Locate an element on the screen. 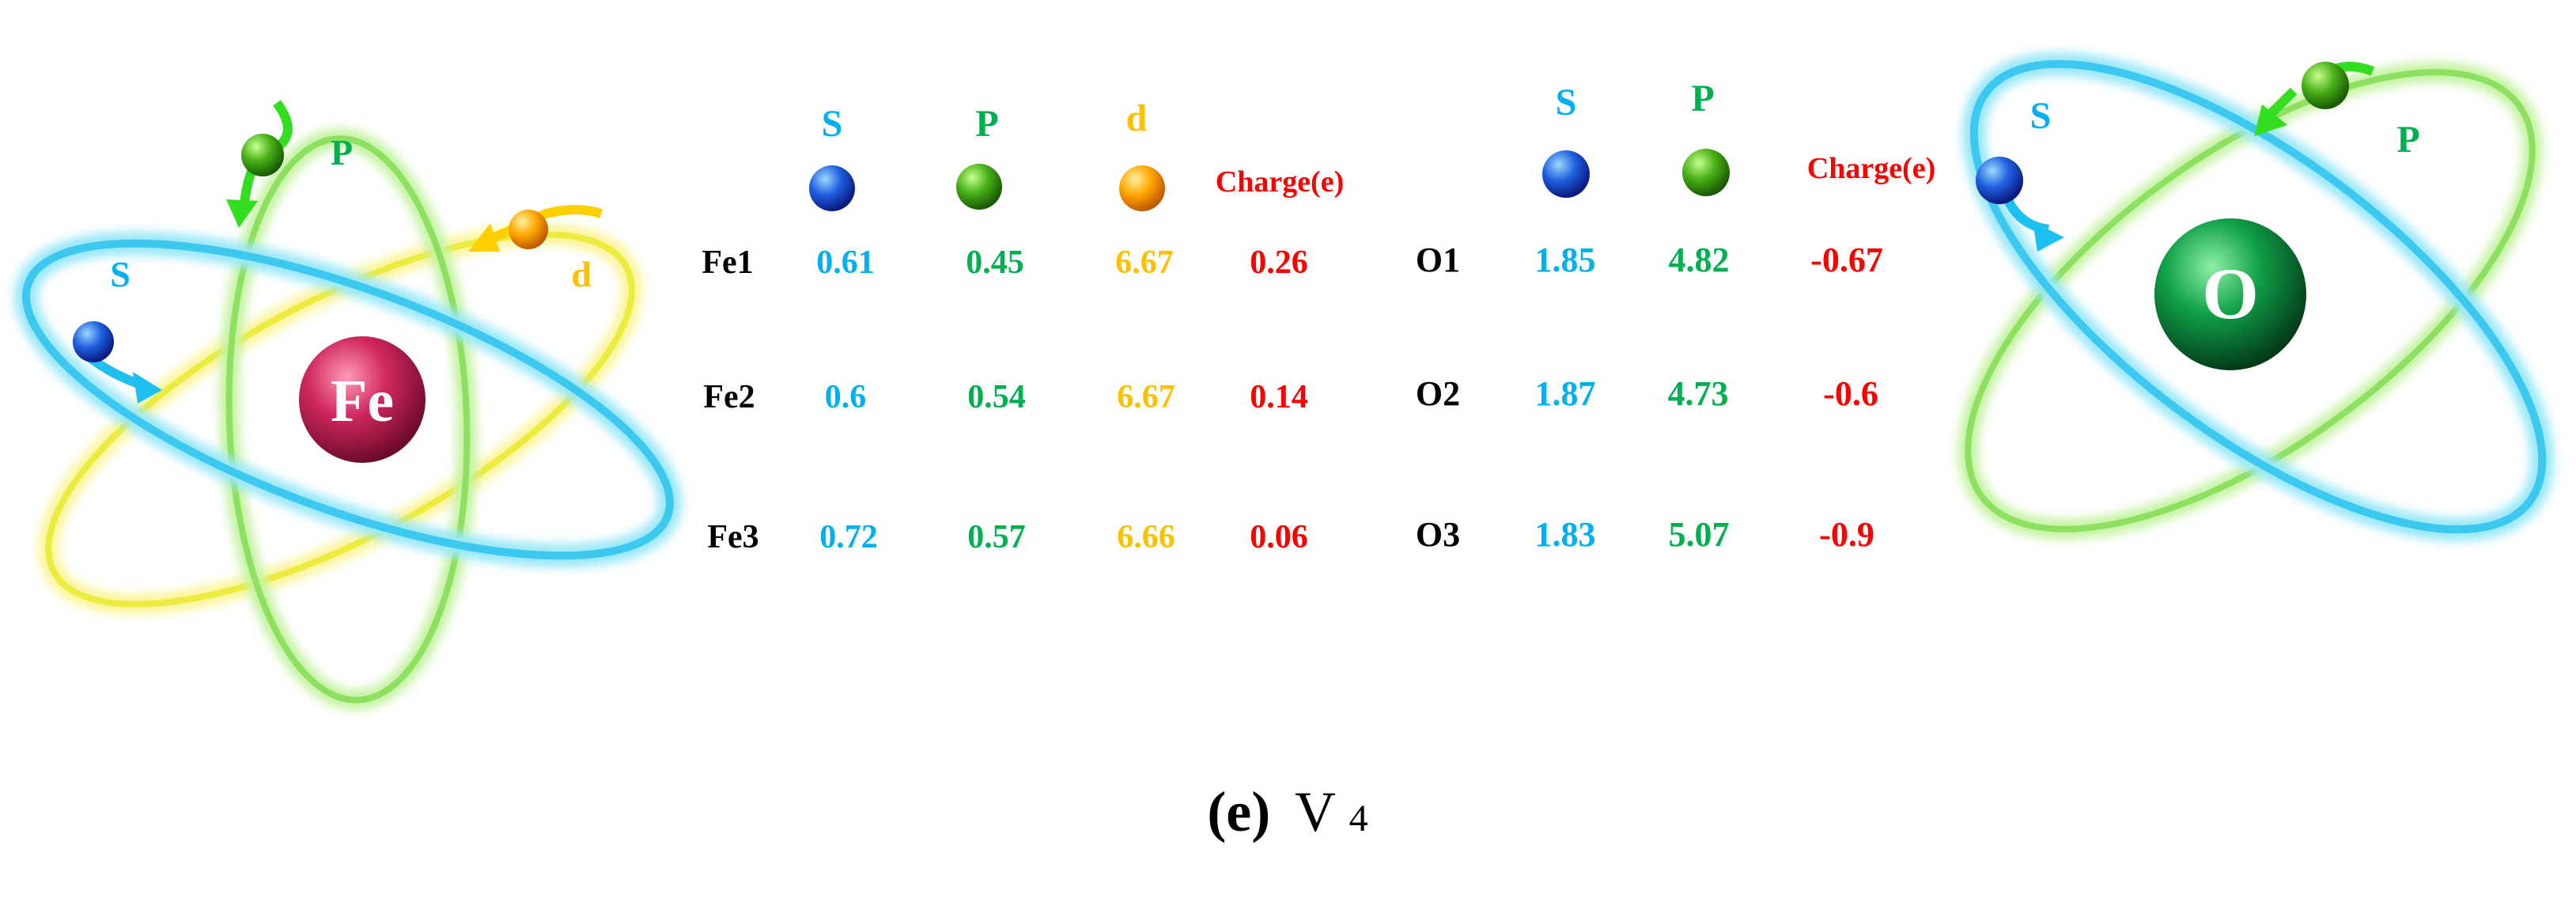 This screenshot has width=2576, height=898. figure-caption: (e) V 4 is located at coordinates (1287, 811).